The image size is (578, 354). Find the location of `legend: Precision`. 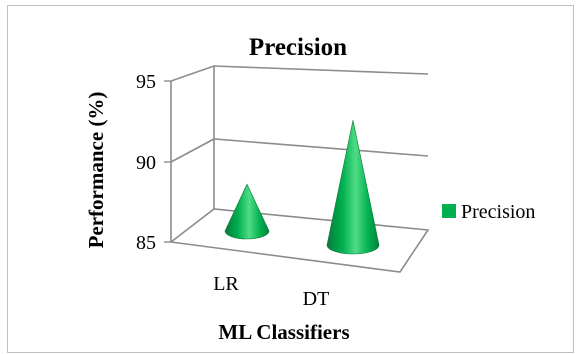

legend: Precision is located at coordinates (488, 212).